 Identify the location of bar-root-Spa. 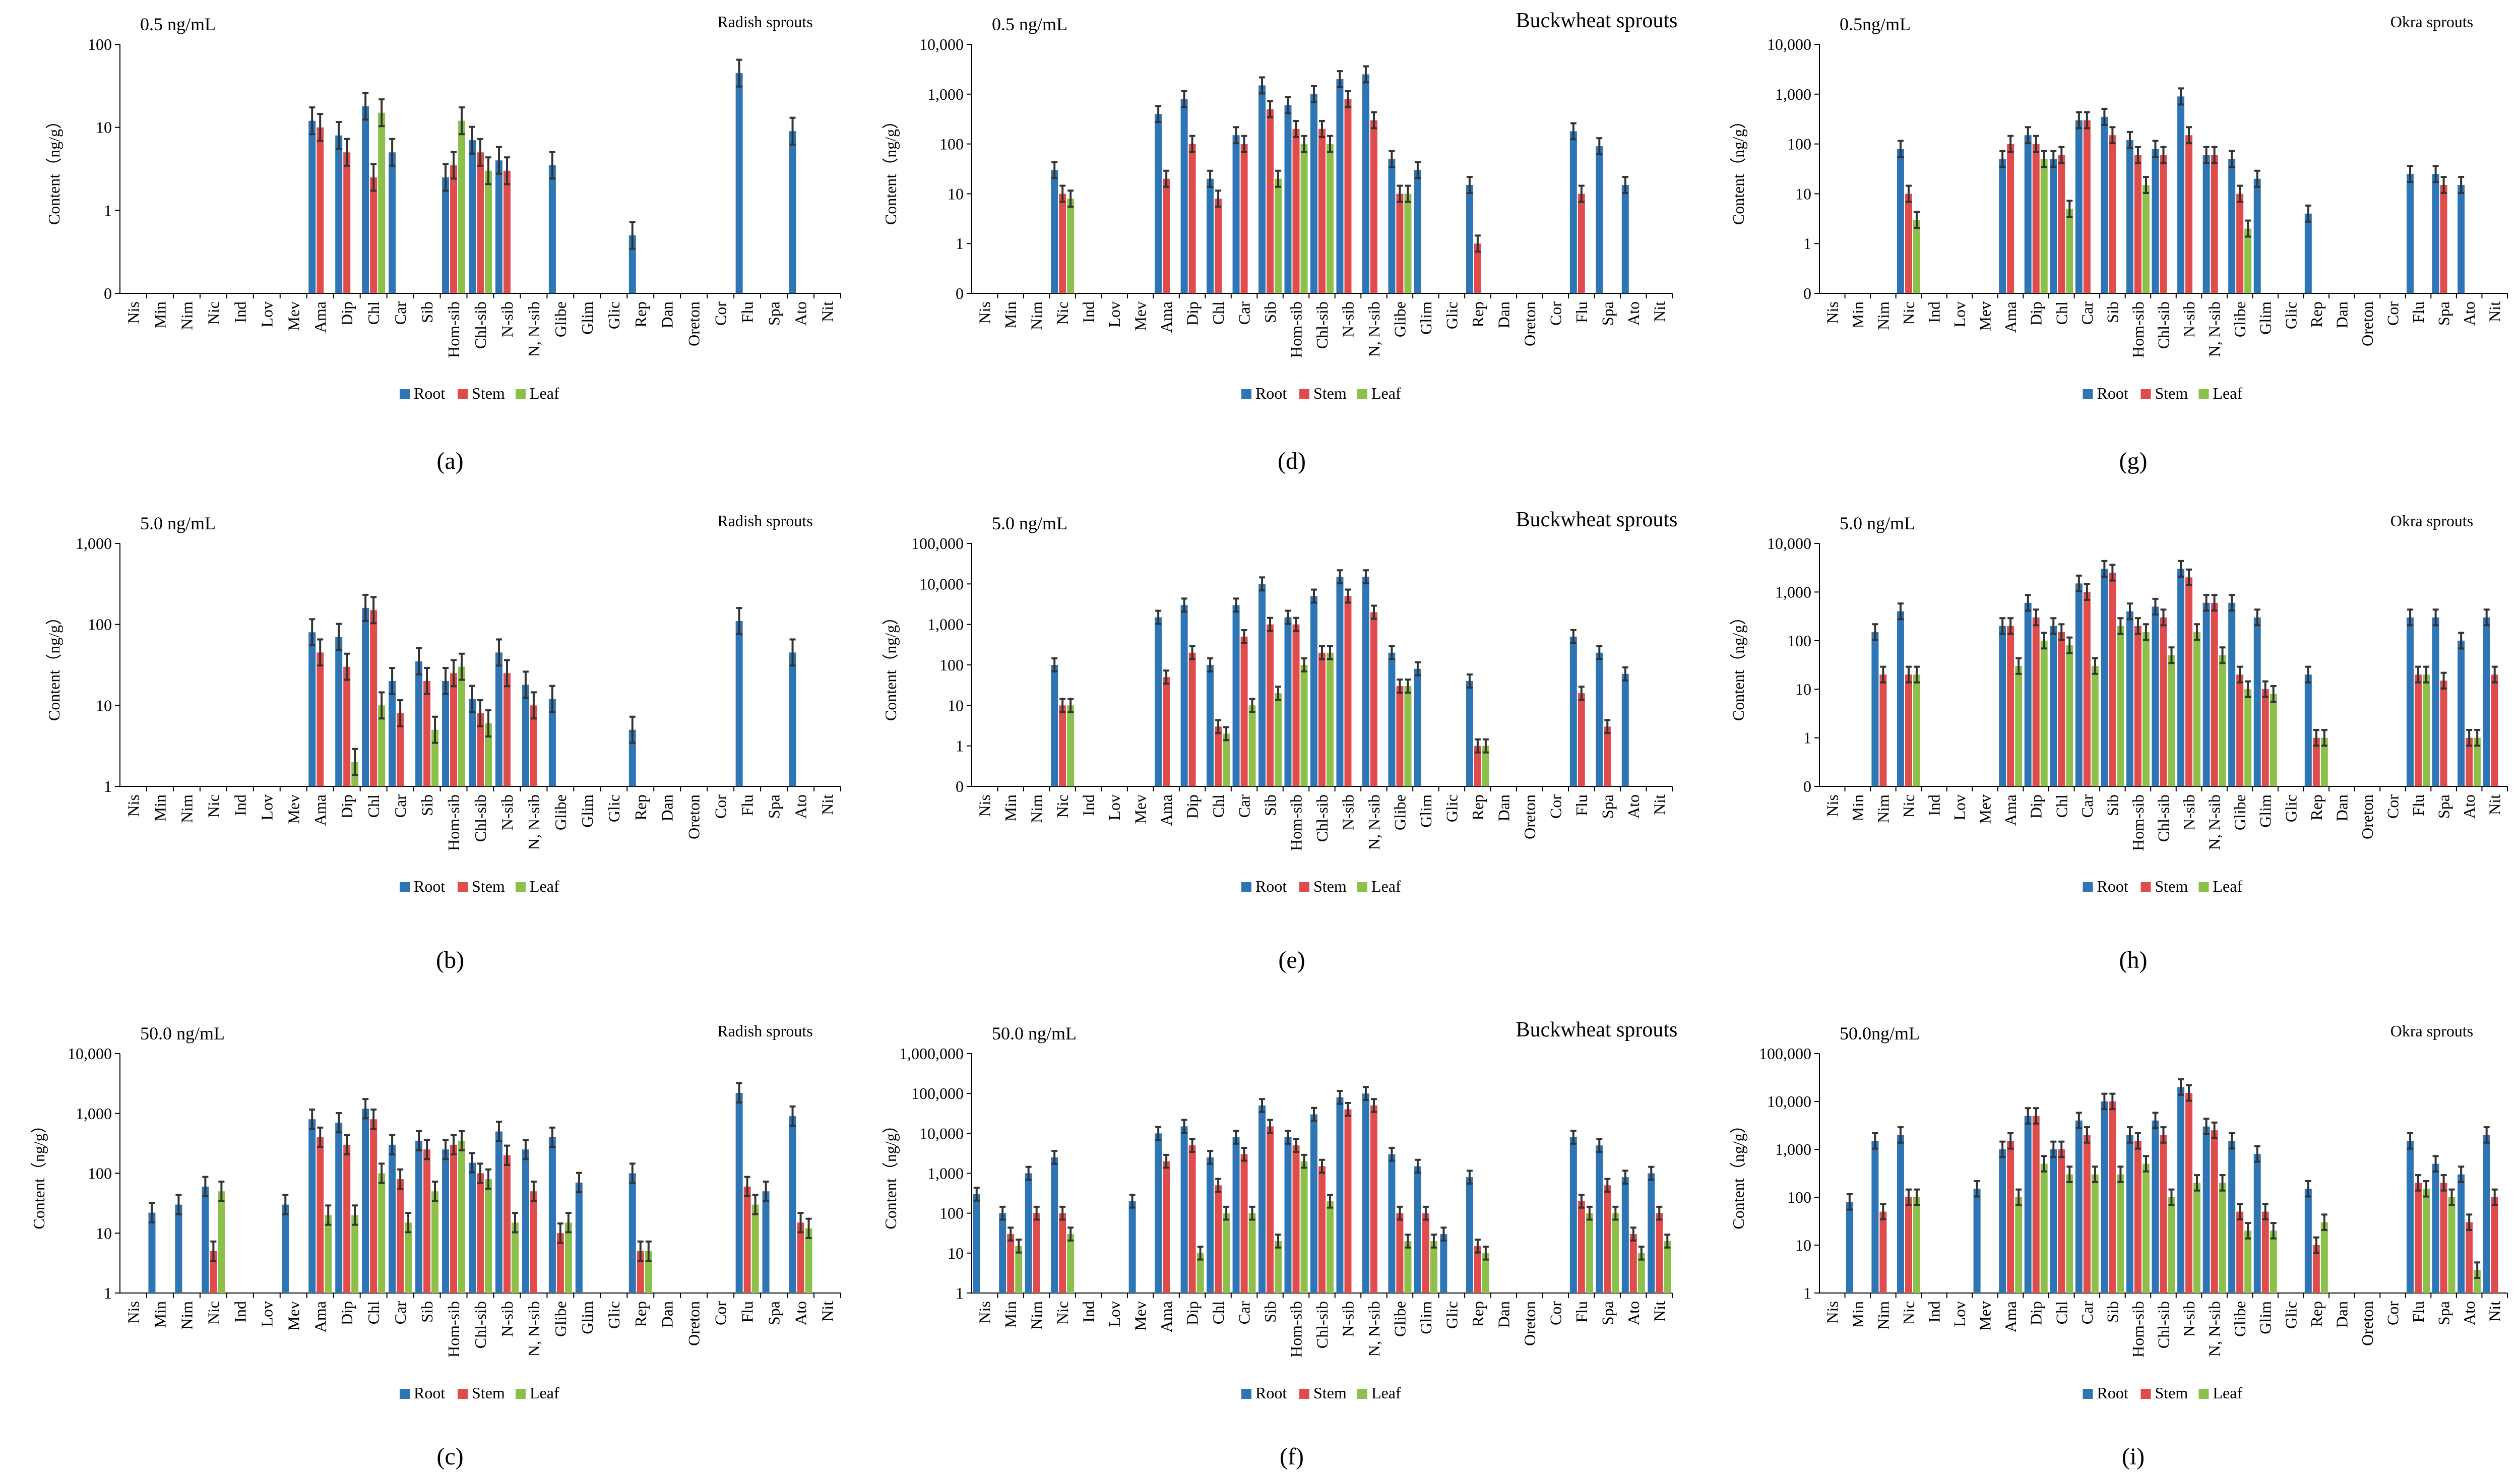
(2436, 233).